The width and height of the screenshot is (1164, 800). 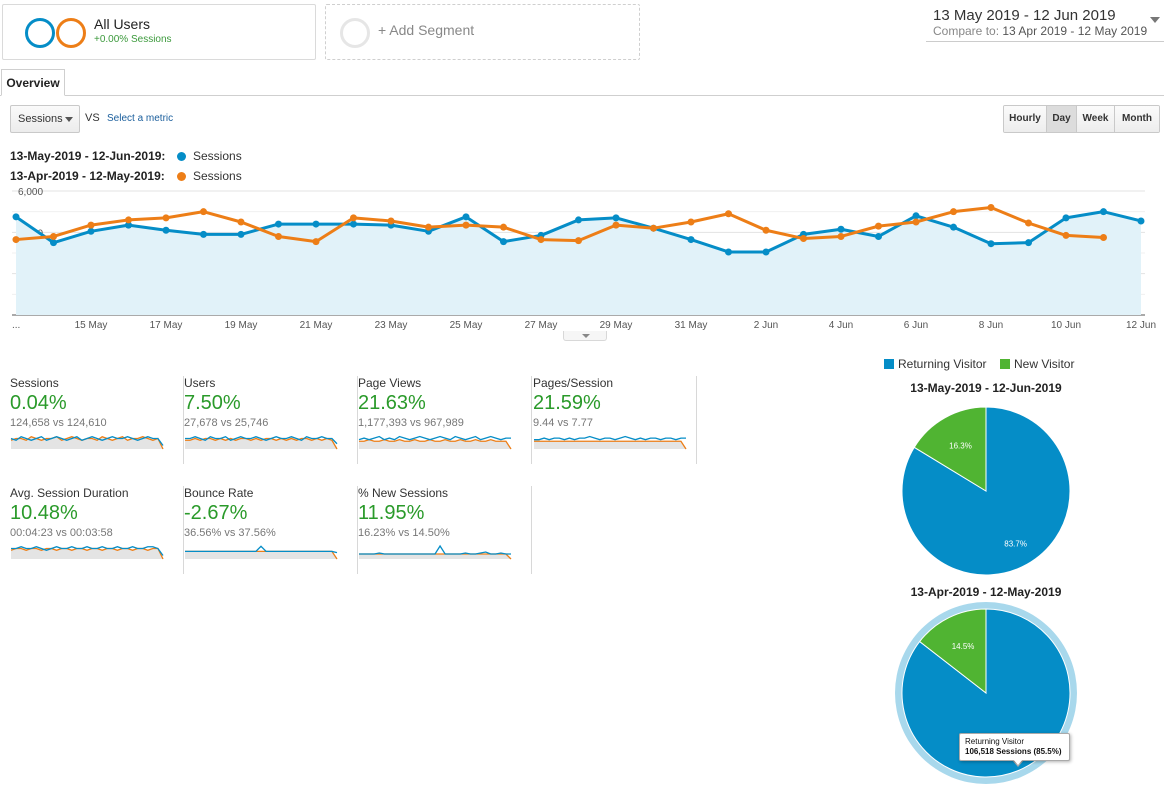 I want to click on pie-slice-label: 14.5%, so click(x=963, y=646).